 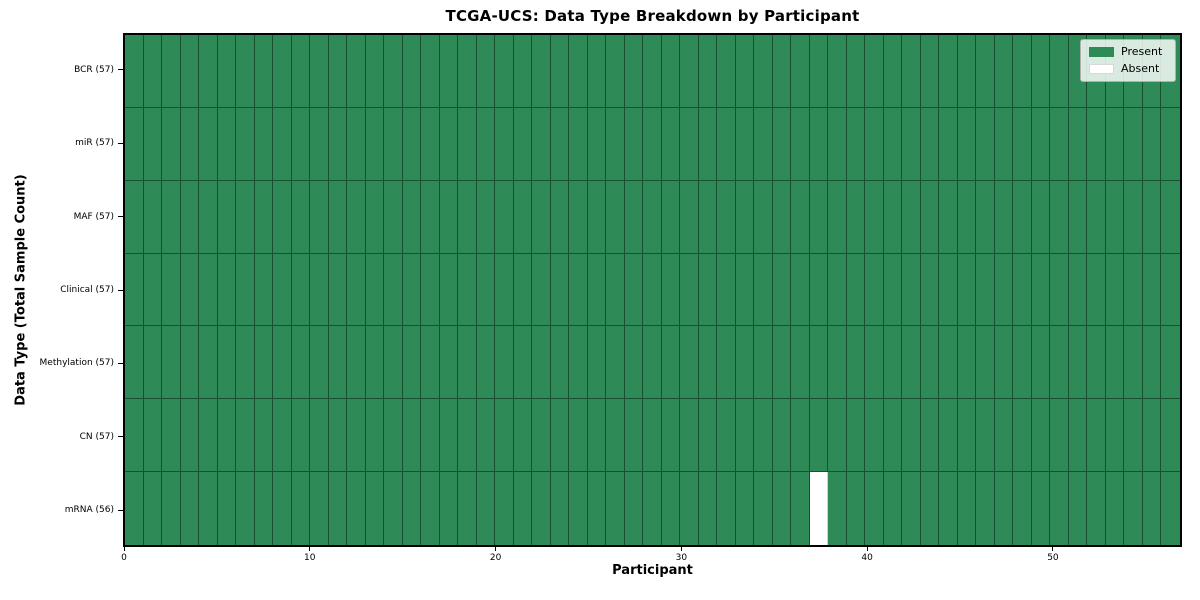 What do you see at coordinates (120, 437) in the screenshot?
I see `y-tick-mark` at bounding box center [120, 437].